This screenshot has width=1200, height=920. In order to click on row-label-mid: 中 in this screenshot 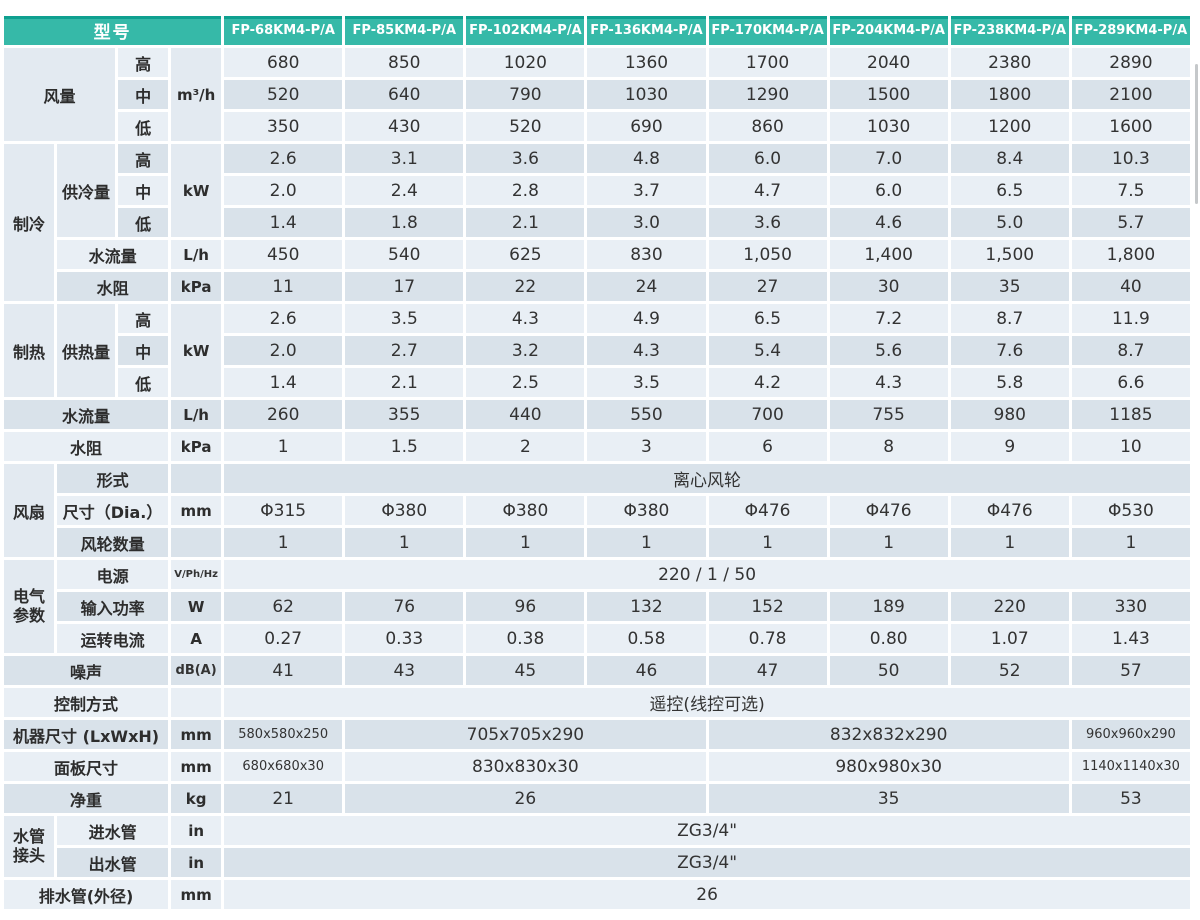, I will do `click(143, 94)`.